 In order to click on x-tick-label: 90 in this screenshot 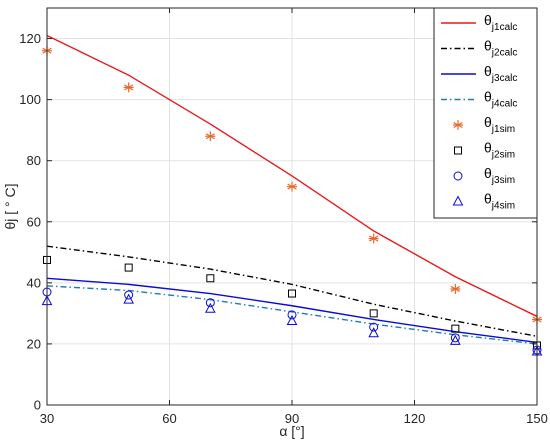, I will do `click(292, 418)`.